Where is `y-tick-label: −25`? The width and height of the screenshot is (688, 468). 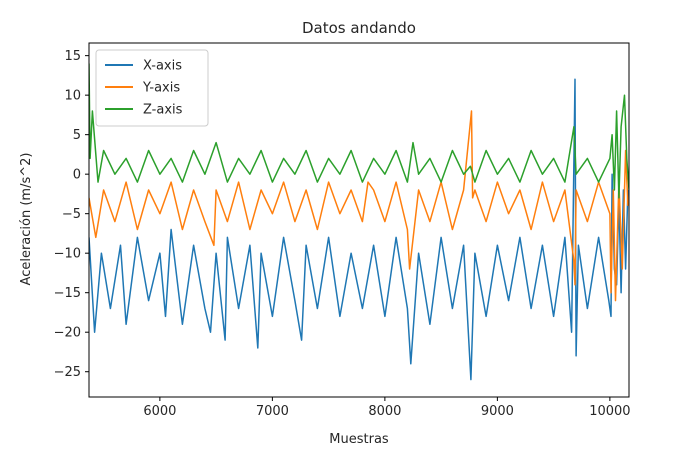
y-tick-label: −25 is located at coordinates (67, 372).